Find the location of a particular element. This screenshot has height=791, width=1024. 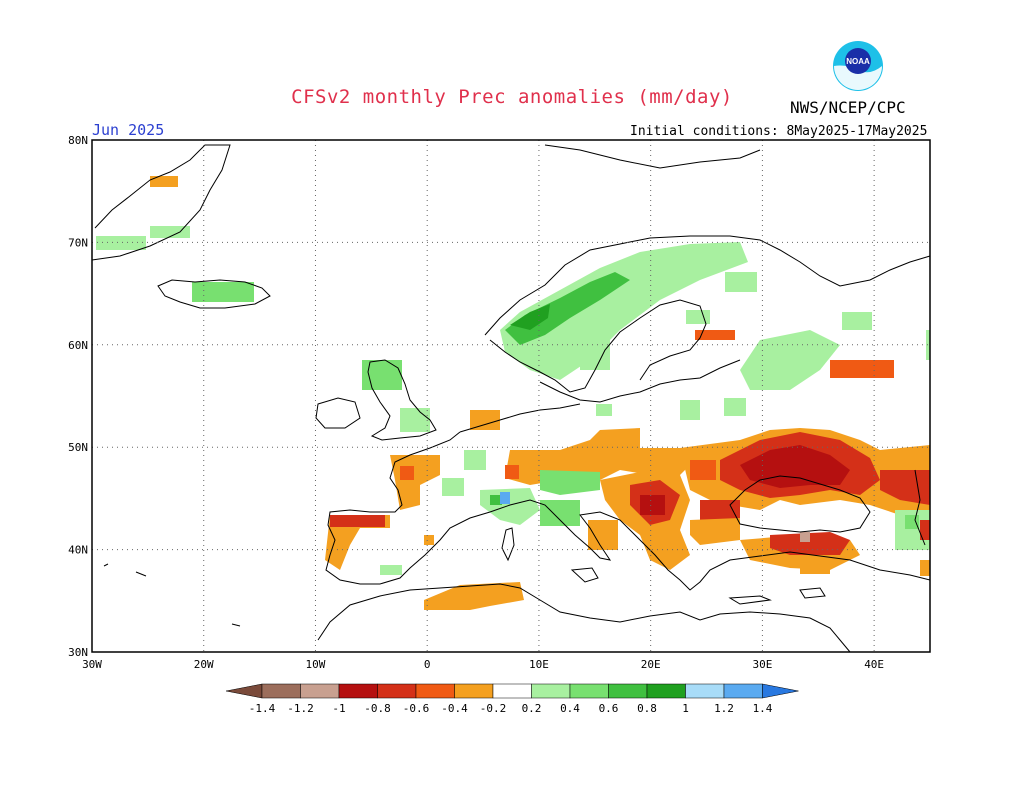

colorbar-label: 0.6 is located at coordinates (609, 708).